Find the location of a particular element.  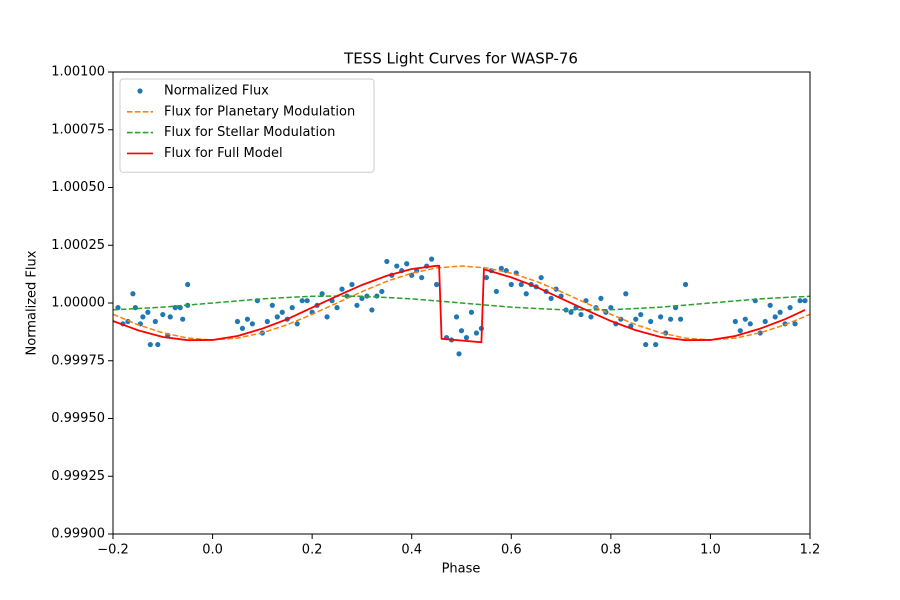

legend-marker is located at coordinates (140, 91).